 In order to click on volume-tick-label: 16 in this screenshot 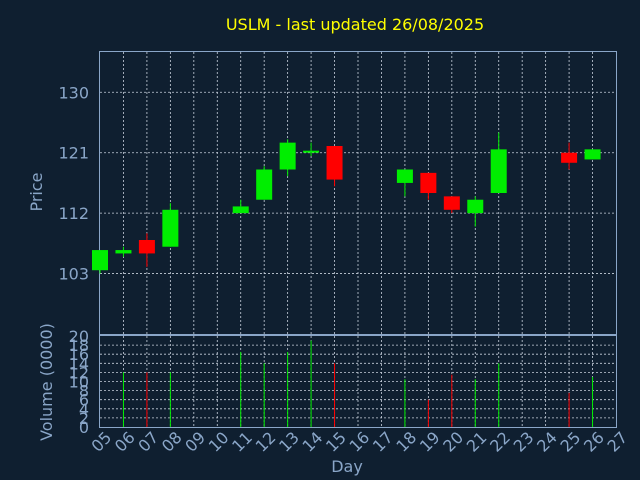, I will do `click(79, 354)`.